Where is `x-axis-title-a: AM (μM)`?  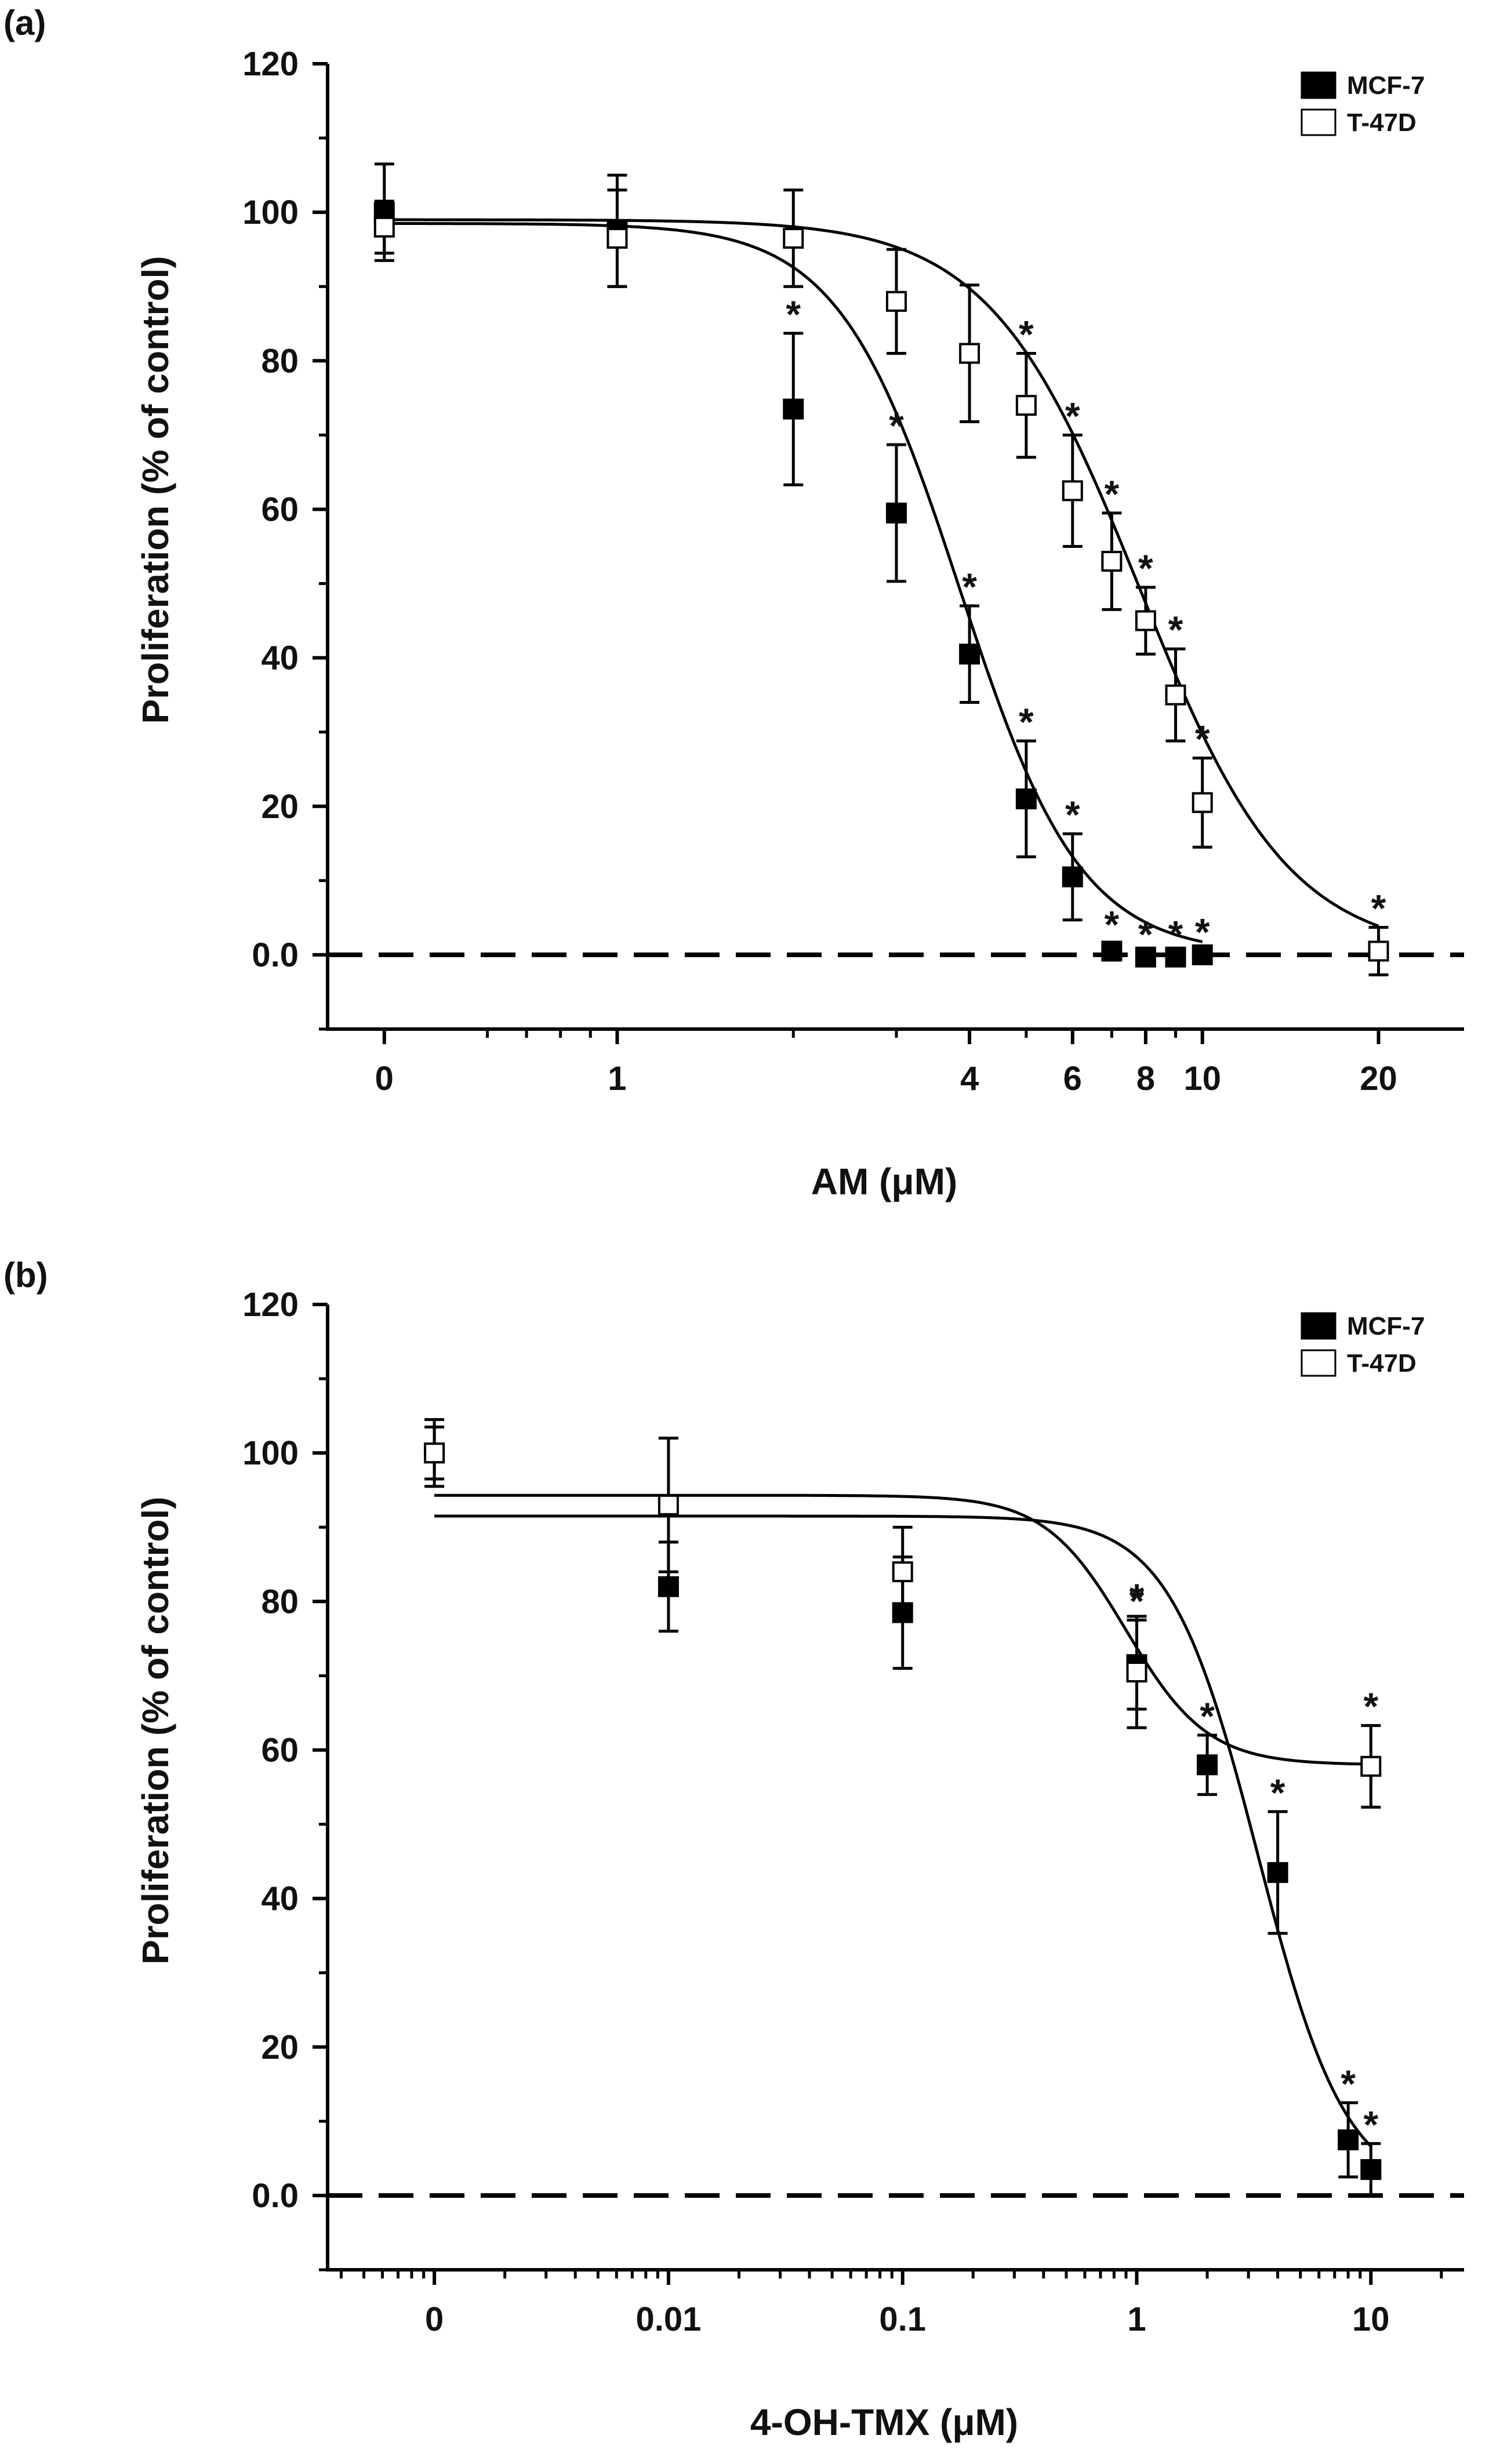 x-axis-title-a: AM (μM) is located at coordinates (884, 1181).